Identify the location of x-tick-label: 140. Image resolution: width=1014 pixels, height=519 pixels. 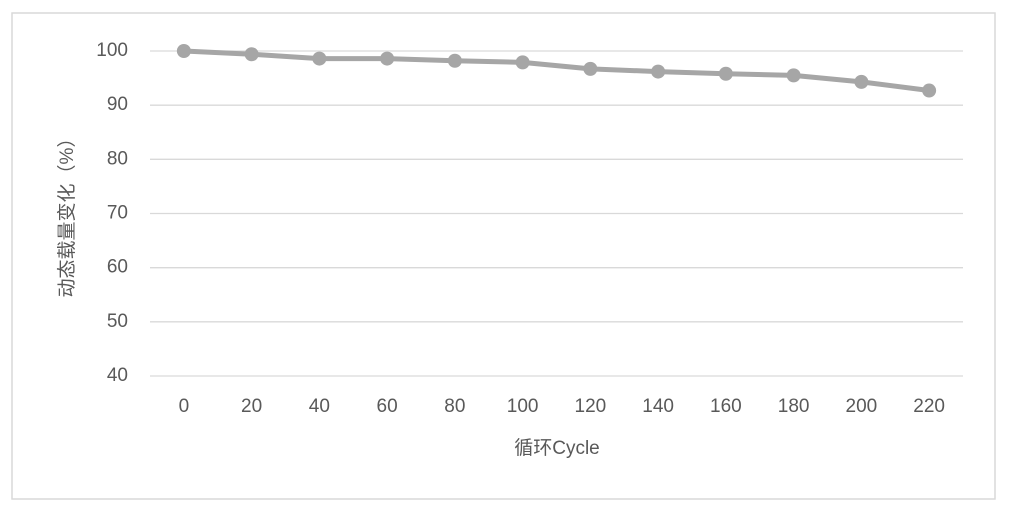
(658, 406).